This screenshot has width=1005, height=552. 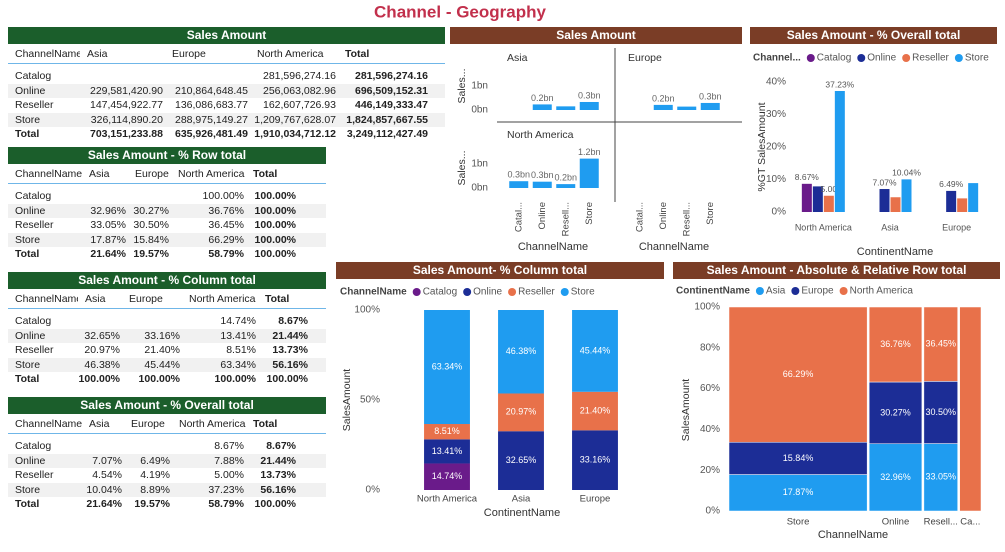 I want to click on table-cell: 210,864,648.45, so click(x=211, y=90).